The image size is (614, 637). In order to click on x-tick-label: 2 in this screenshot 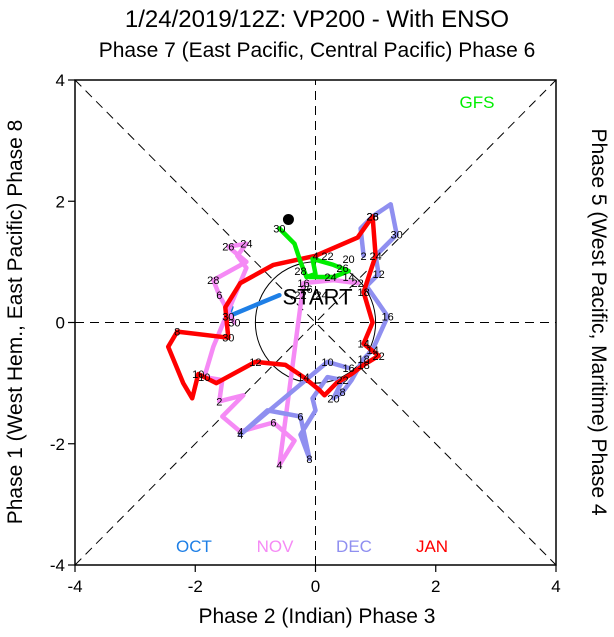, I will do `click(435, 586)`.